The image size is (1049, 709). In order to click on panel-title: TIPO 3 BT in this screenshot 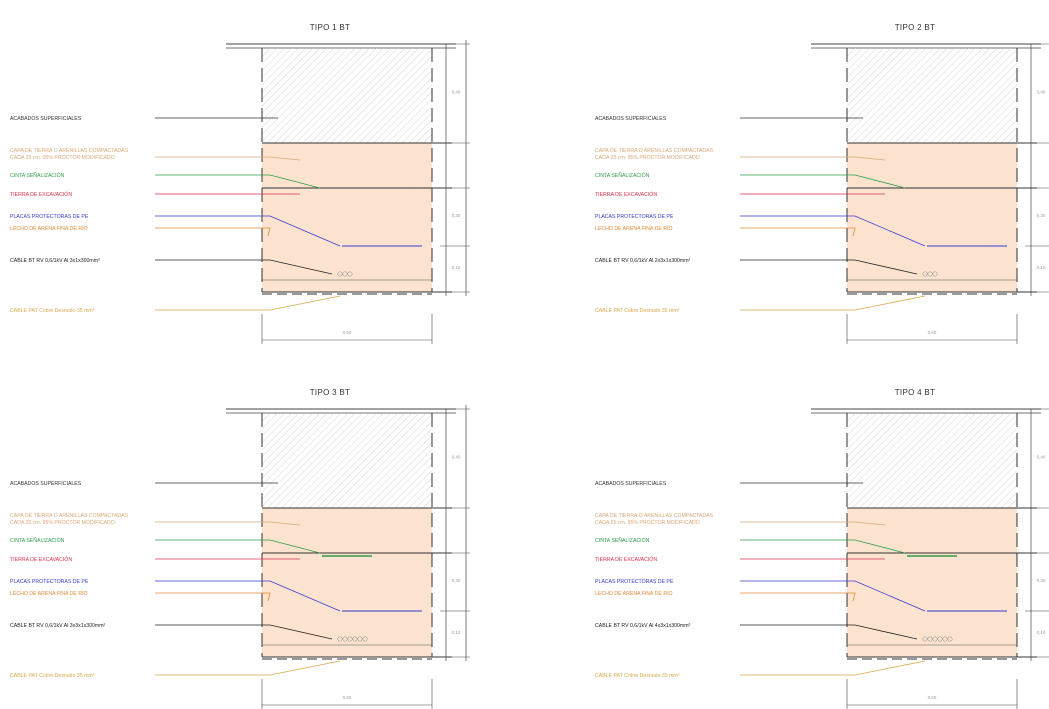, I will do `click(330, 392)`.